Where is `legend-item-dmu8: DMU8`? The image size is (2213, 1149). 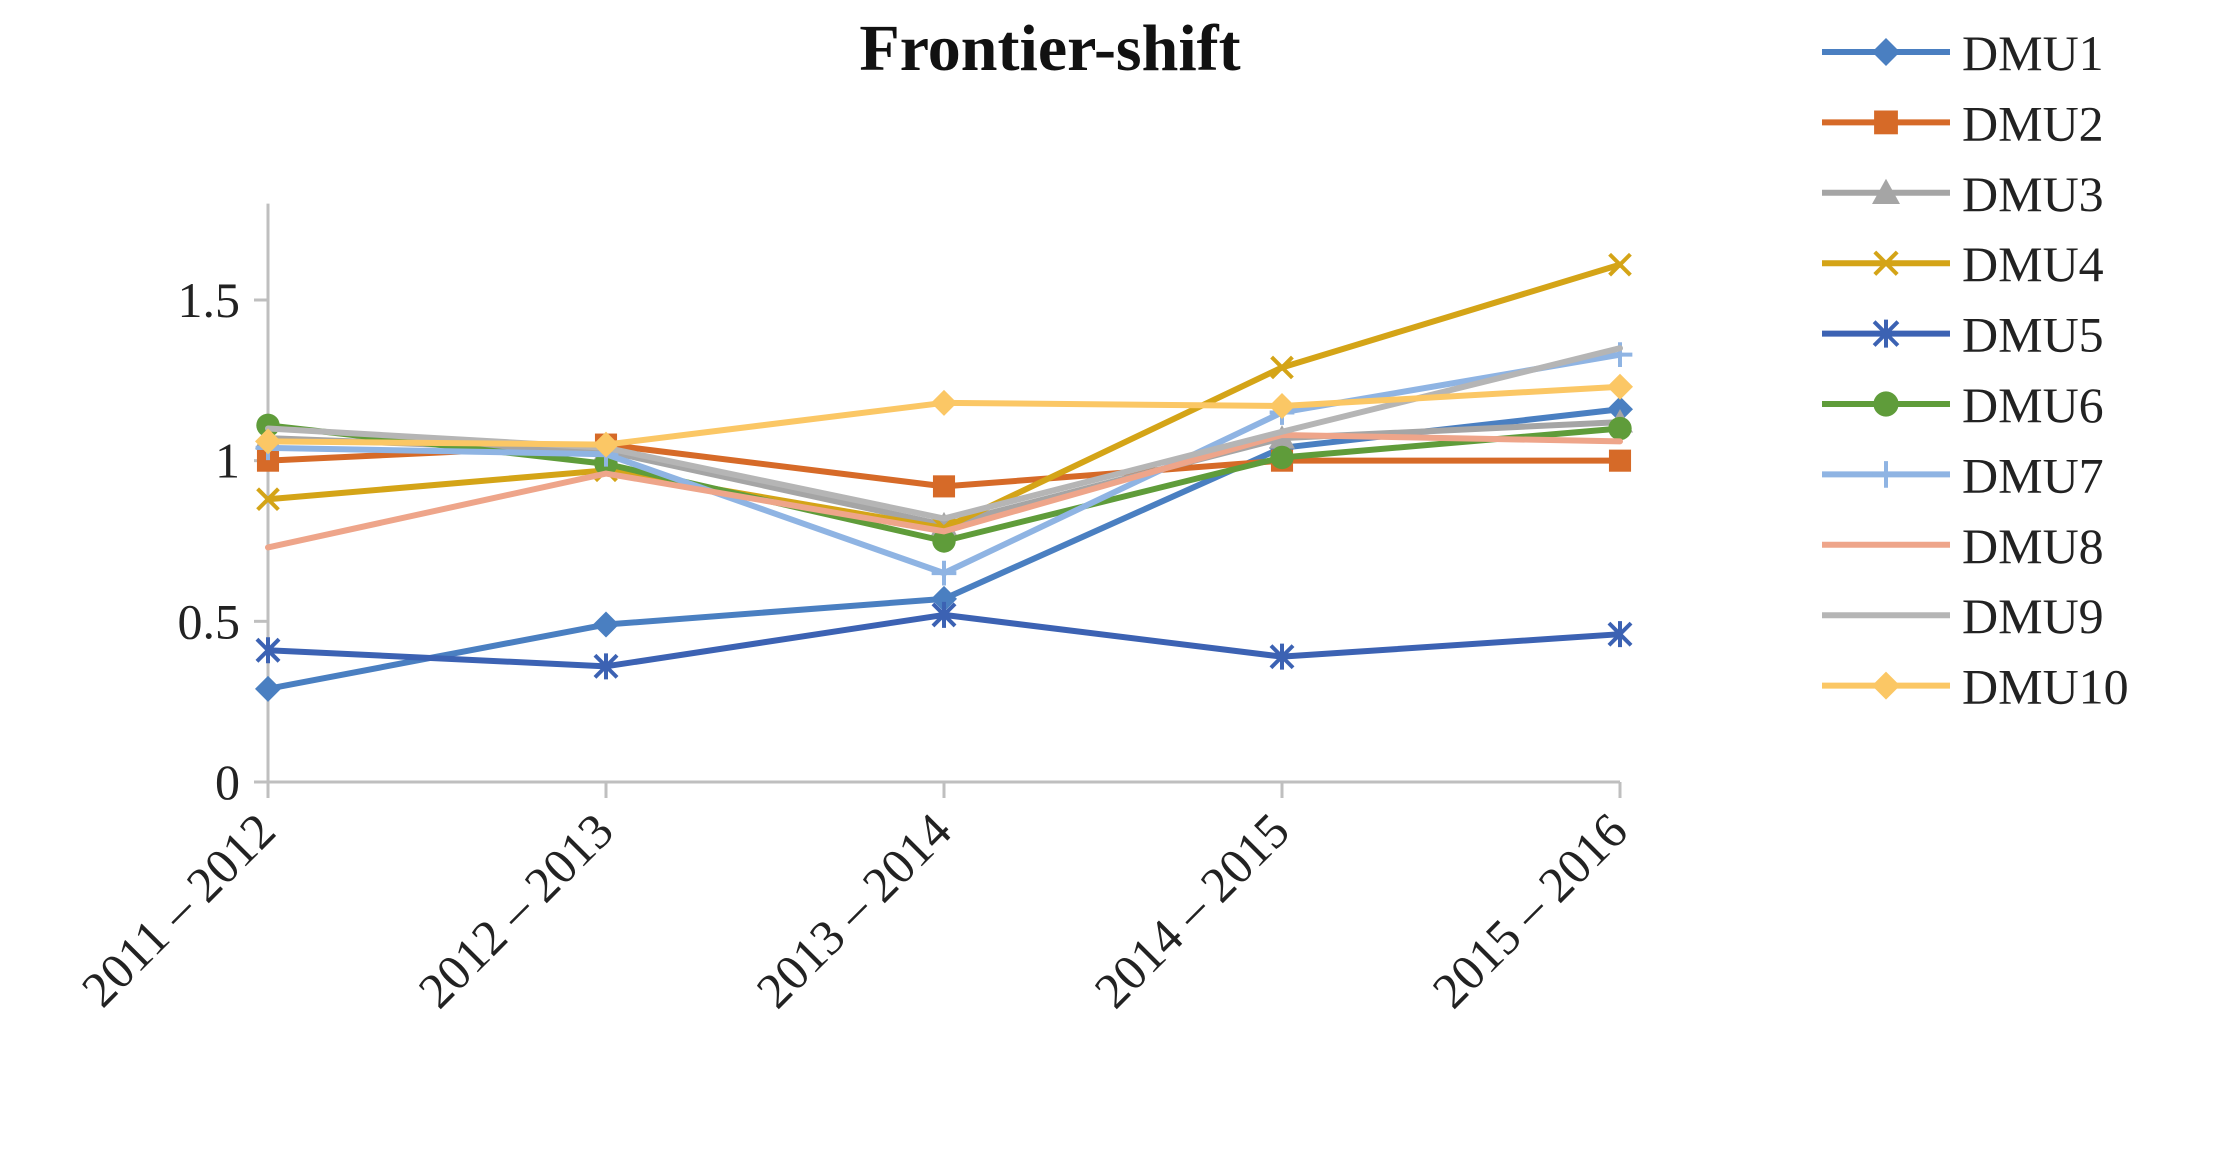 legend-item-dmu8: DMU8 is located at coordinates (1963, 546).